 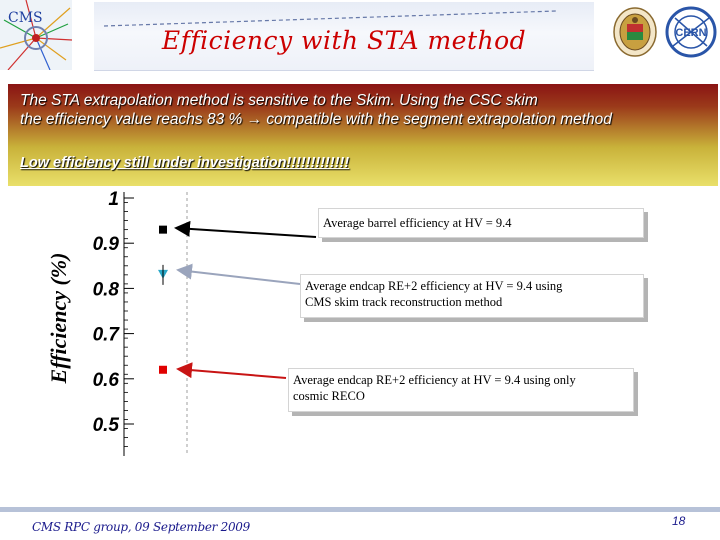 I want to click on y-tick-label: 0.9, so click(x=106, y=244).